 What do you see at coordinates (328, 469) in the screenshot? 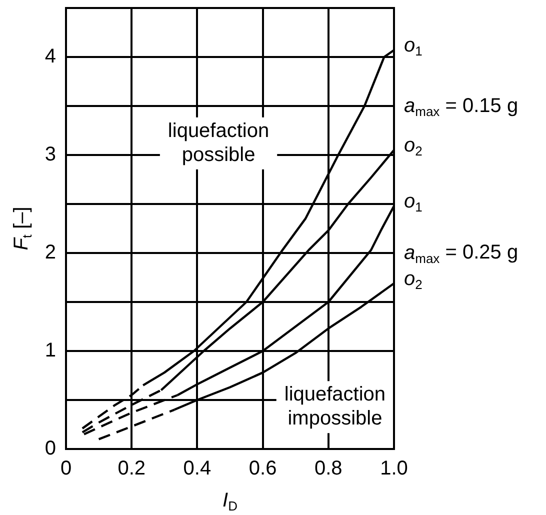
I see `x-tick-label: 0.8` at bounding box center [328, 469].